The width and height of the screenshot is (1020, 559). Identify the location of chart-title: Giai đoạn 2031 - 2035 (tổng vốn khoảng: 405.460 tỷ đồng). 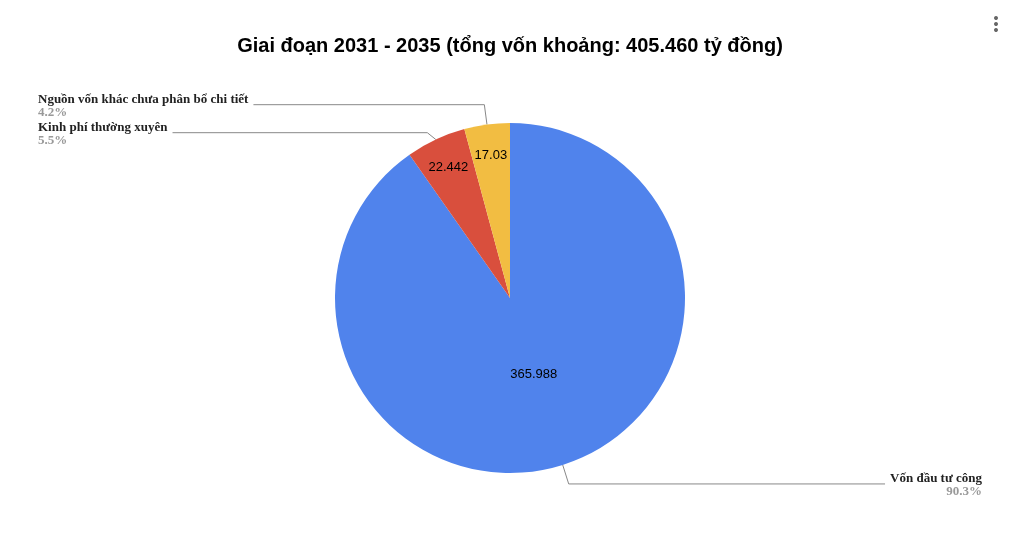
(510, 45).